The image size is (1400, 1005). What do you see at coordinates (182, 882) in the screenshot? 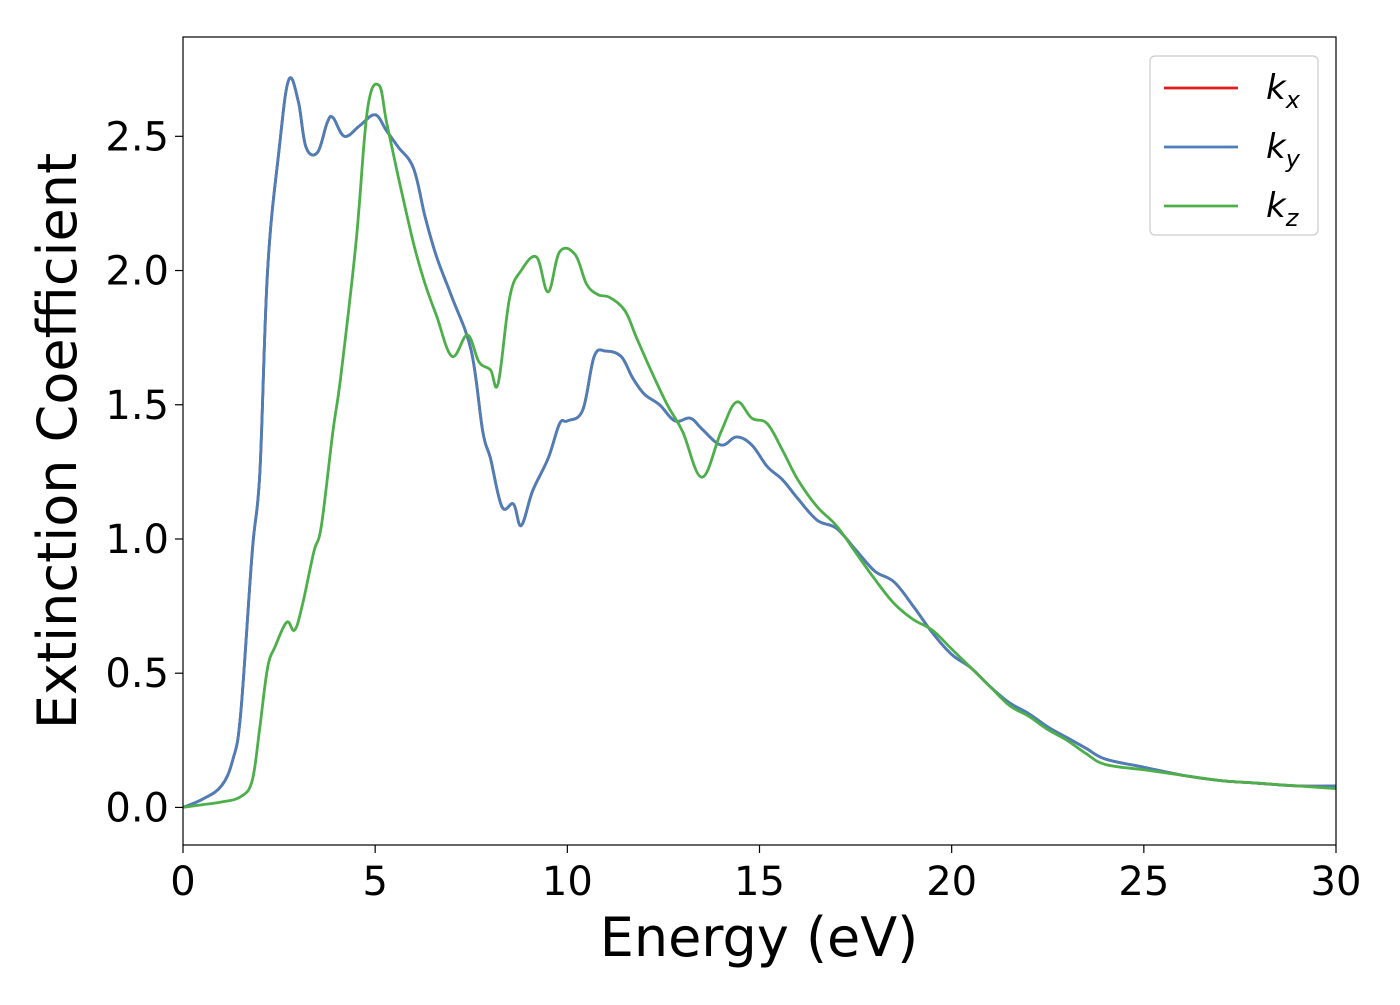
I see `x-tick-label: 0` at bounding box center [182, 882].